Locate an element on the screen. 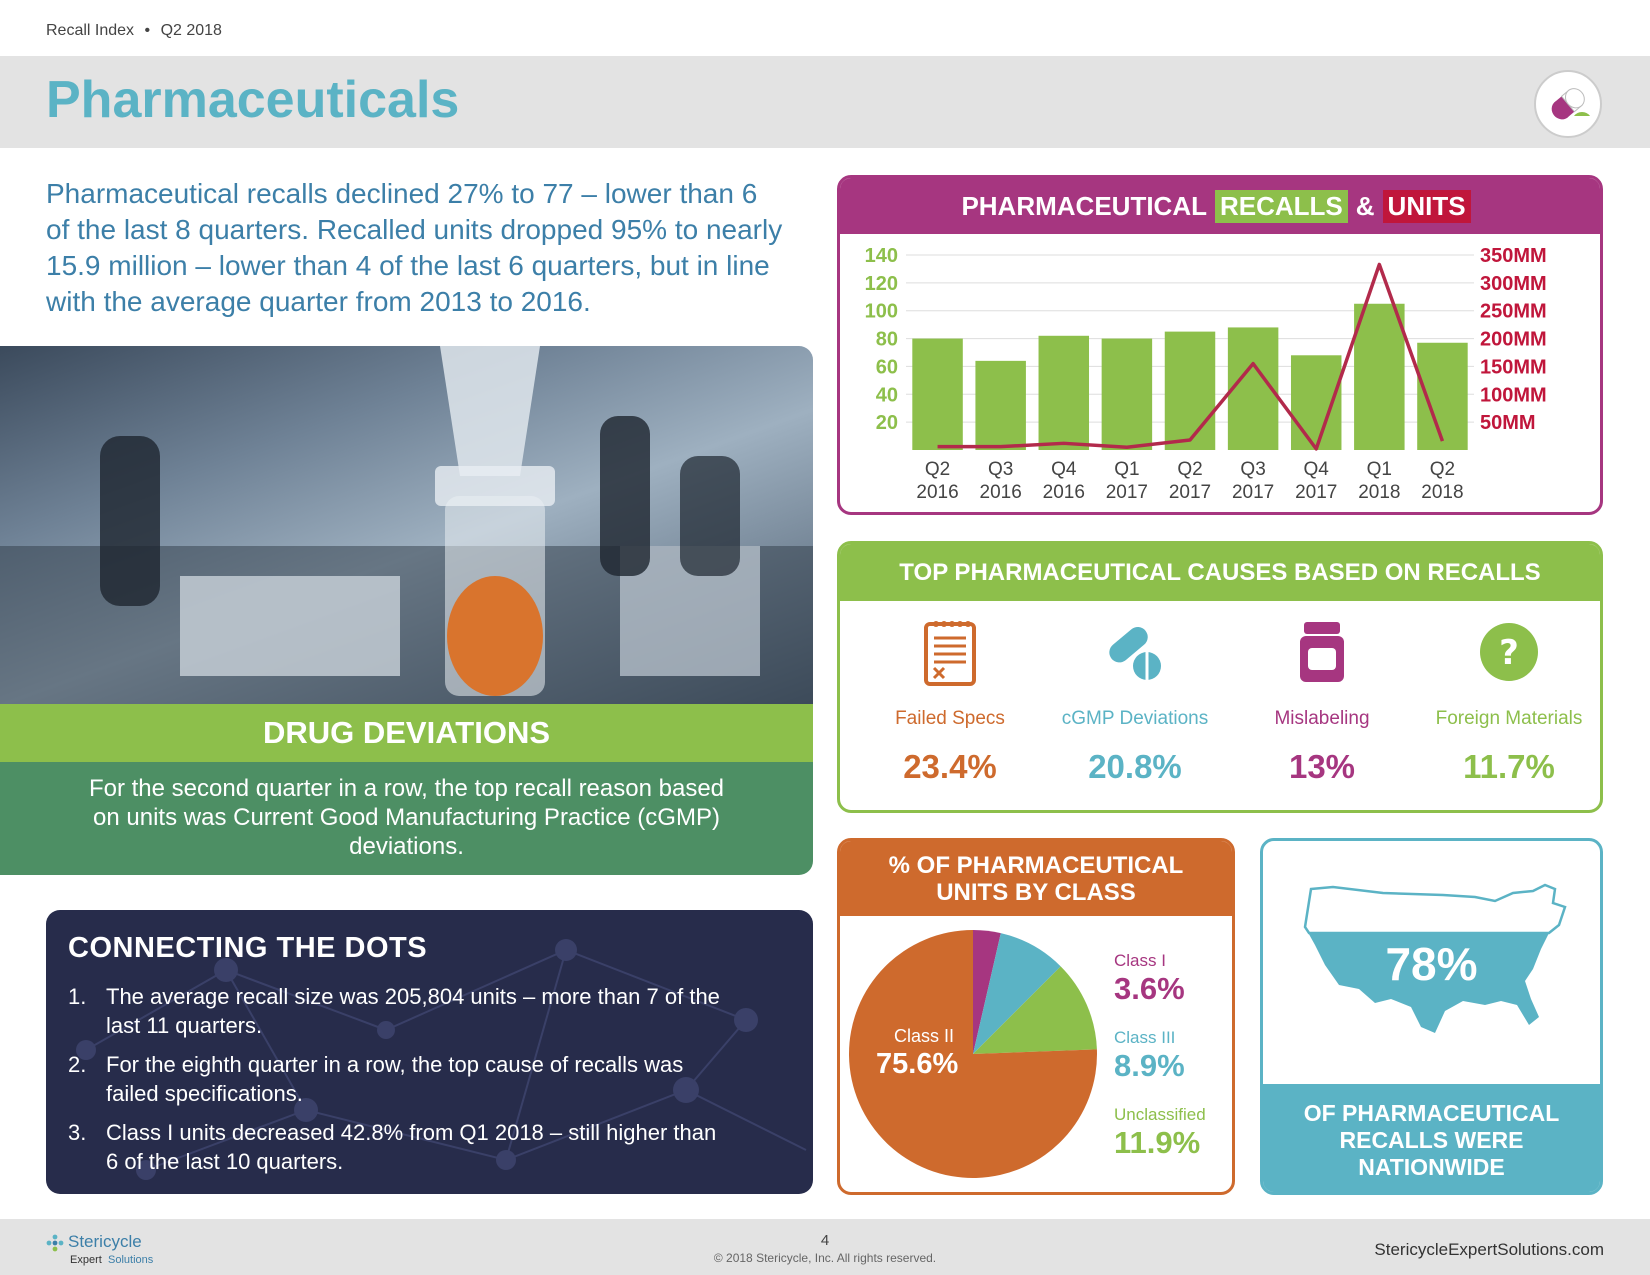 The width and height of the screenshot is (1650, 1275). drug-deviations-title: DRUG DEVIATIONS is located at coordinates (406, 733).